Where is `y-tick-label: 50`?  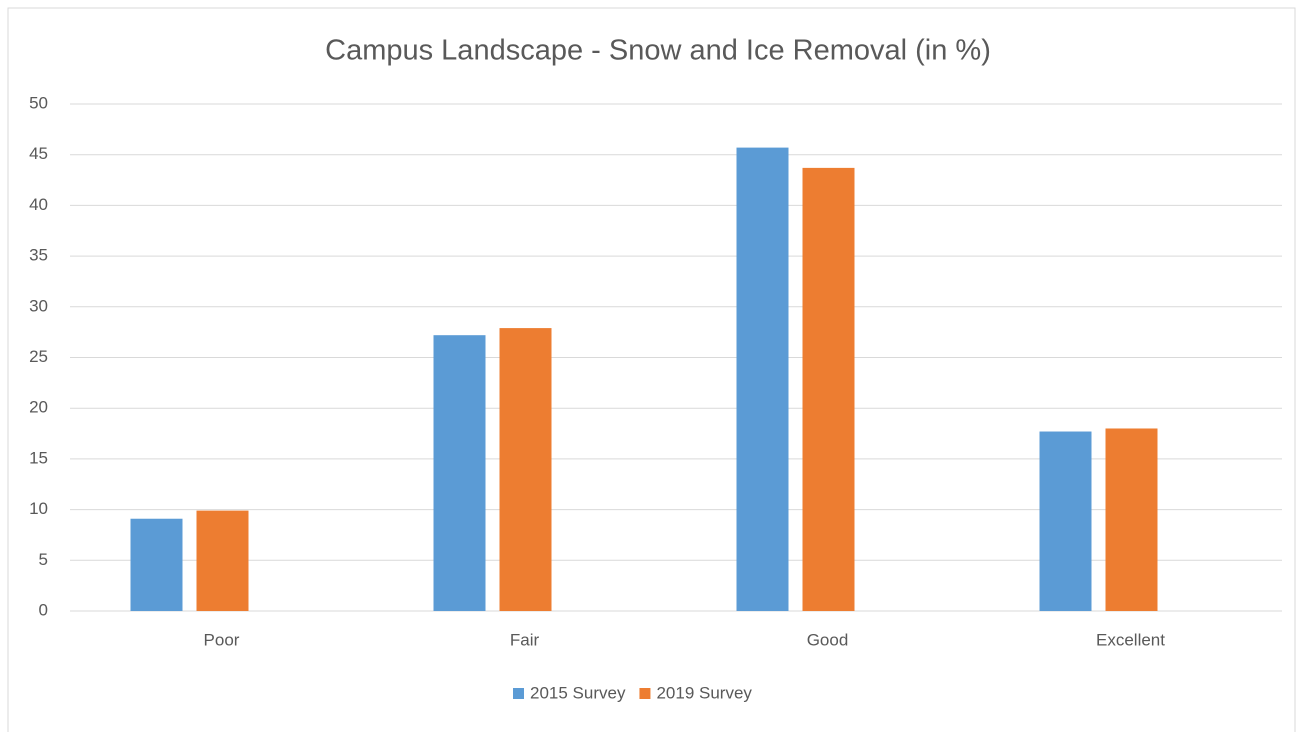
y-tick-label: 50 is located at coordinates (38, 102).